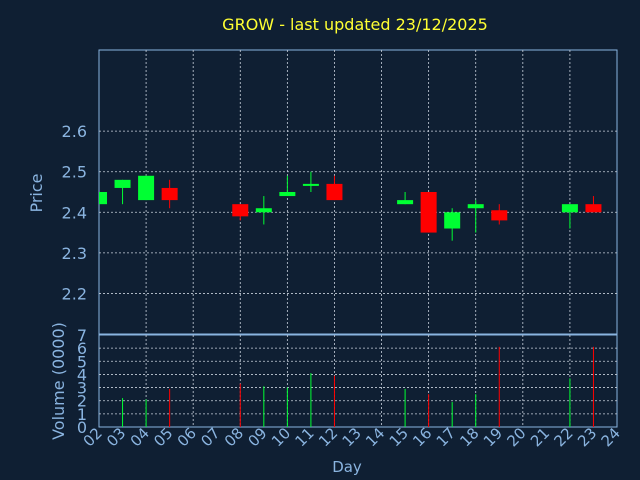 The height and width of the screenshot is (480, 640). What do you see at coordinates (347, 467) in the screenshot?
I see `x-axis-label: Day` at bounding box center [347, 467].